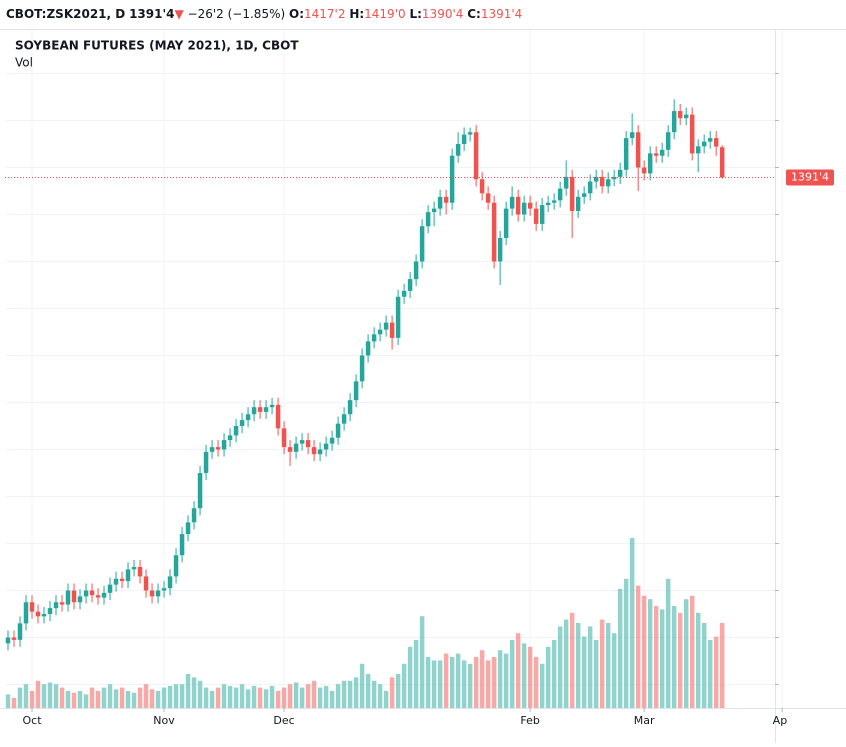  What do you see at coordinates (474, 14) in the screenshot?
I see `ohlc-label: C:` at bounding box center [474, 14].